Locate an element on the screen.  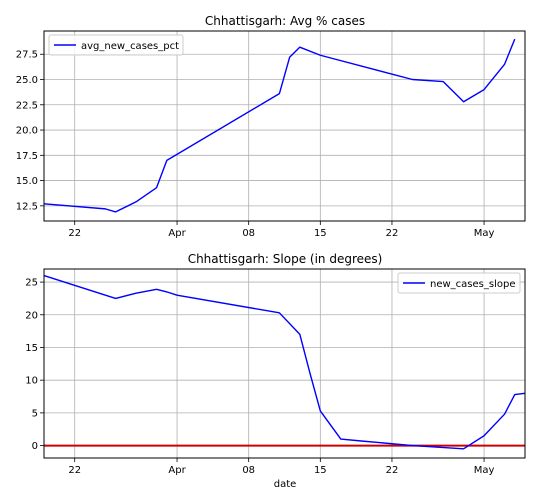
y-tick-label: 5 is located at coordinates (35, 413).